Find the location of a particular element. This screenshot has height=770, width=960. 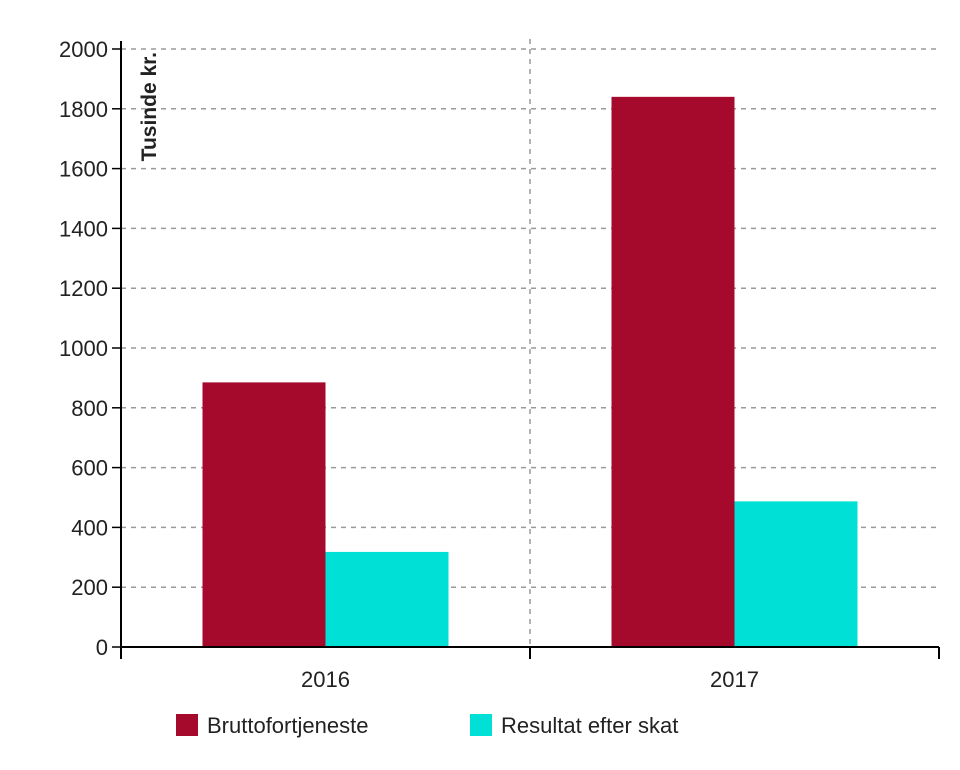

x-tick-label: 2016 is located at coordinates (325, 679).